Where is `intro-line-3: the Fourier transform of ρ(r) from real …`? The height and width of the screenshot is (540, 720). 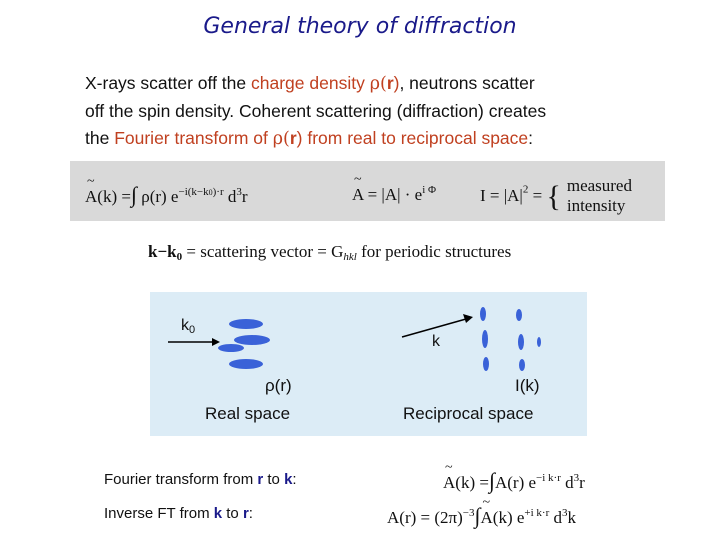 intro-line-3: the Fourier transform of ρ(r) from real … is located at coordinates (309, 138).